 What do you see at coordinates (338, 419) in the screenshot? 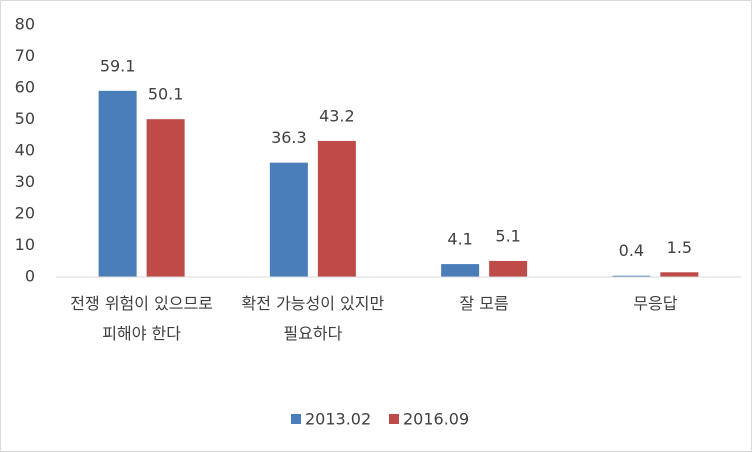
I see `legend-label: 2013.02` at bounding box center [338, 419].